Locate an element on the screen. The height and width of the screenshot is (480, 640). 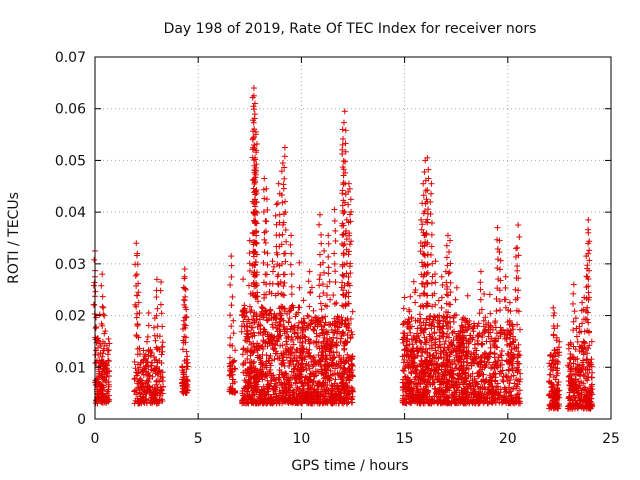
y-tick-label: 0 is located at coordinates (81, 420).